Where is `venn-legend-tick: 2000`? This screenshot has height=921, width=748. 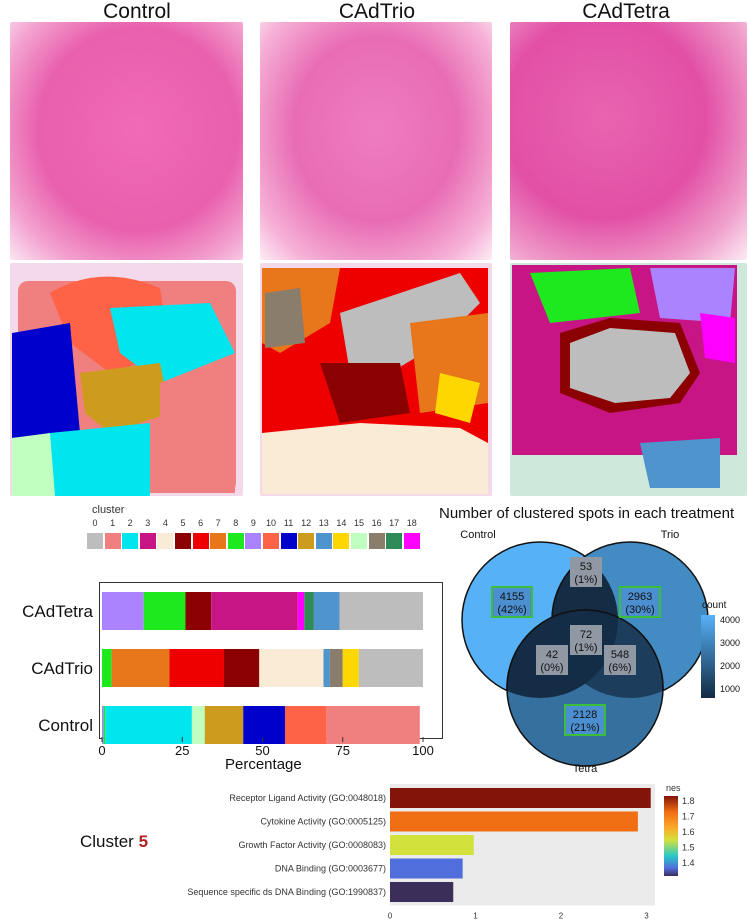 venn-legend-tick: 2000 is located at coordinates (730, 666).